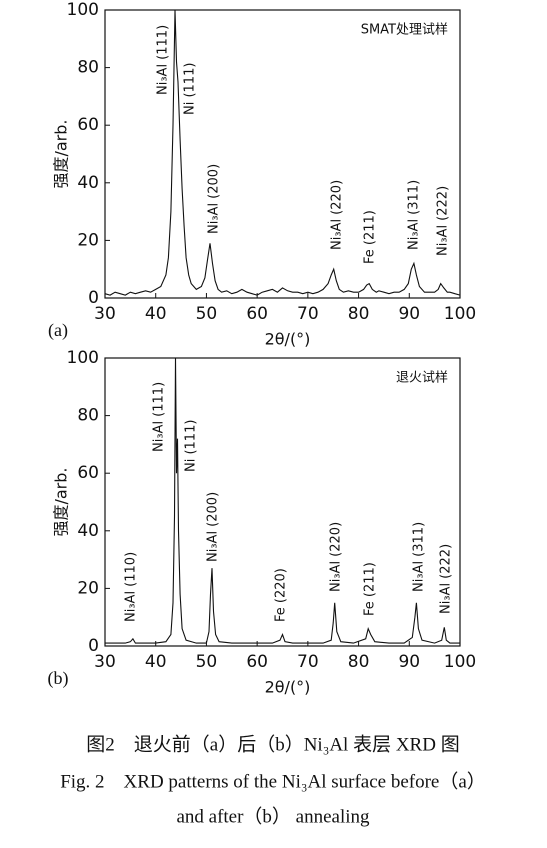 The height and width of the screenshot is (848, 547). What do you see at coordinates (58, 330) in the screenshot?
I see `panel-label: (a)` at bounding box center [58, 330].